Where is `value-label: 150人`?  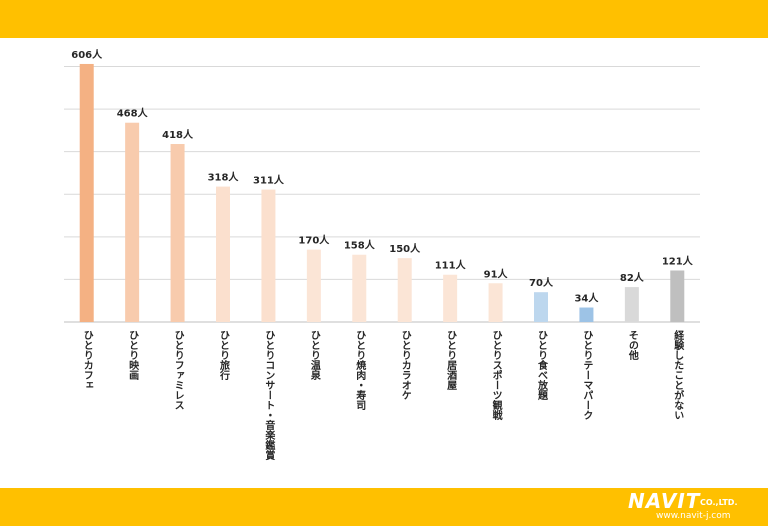 value-label: 150人 is located at coordinates (405, 248).